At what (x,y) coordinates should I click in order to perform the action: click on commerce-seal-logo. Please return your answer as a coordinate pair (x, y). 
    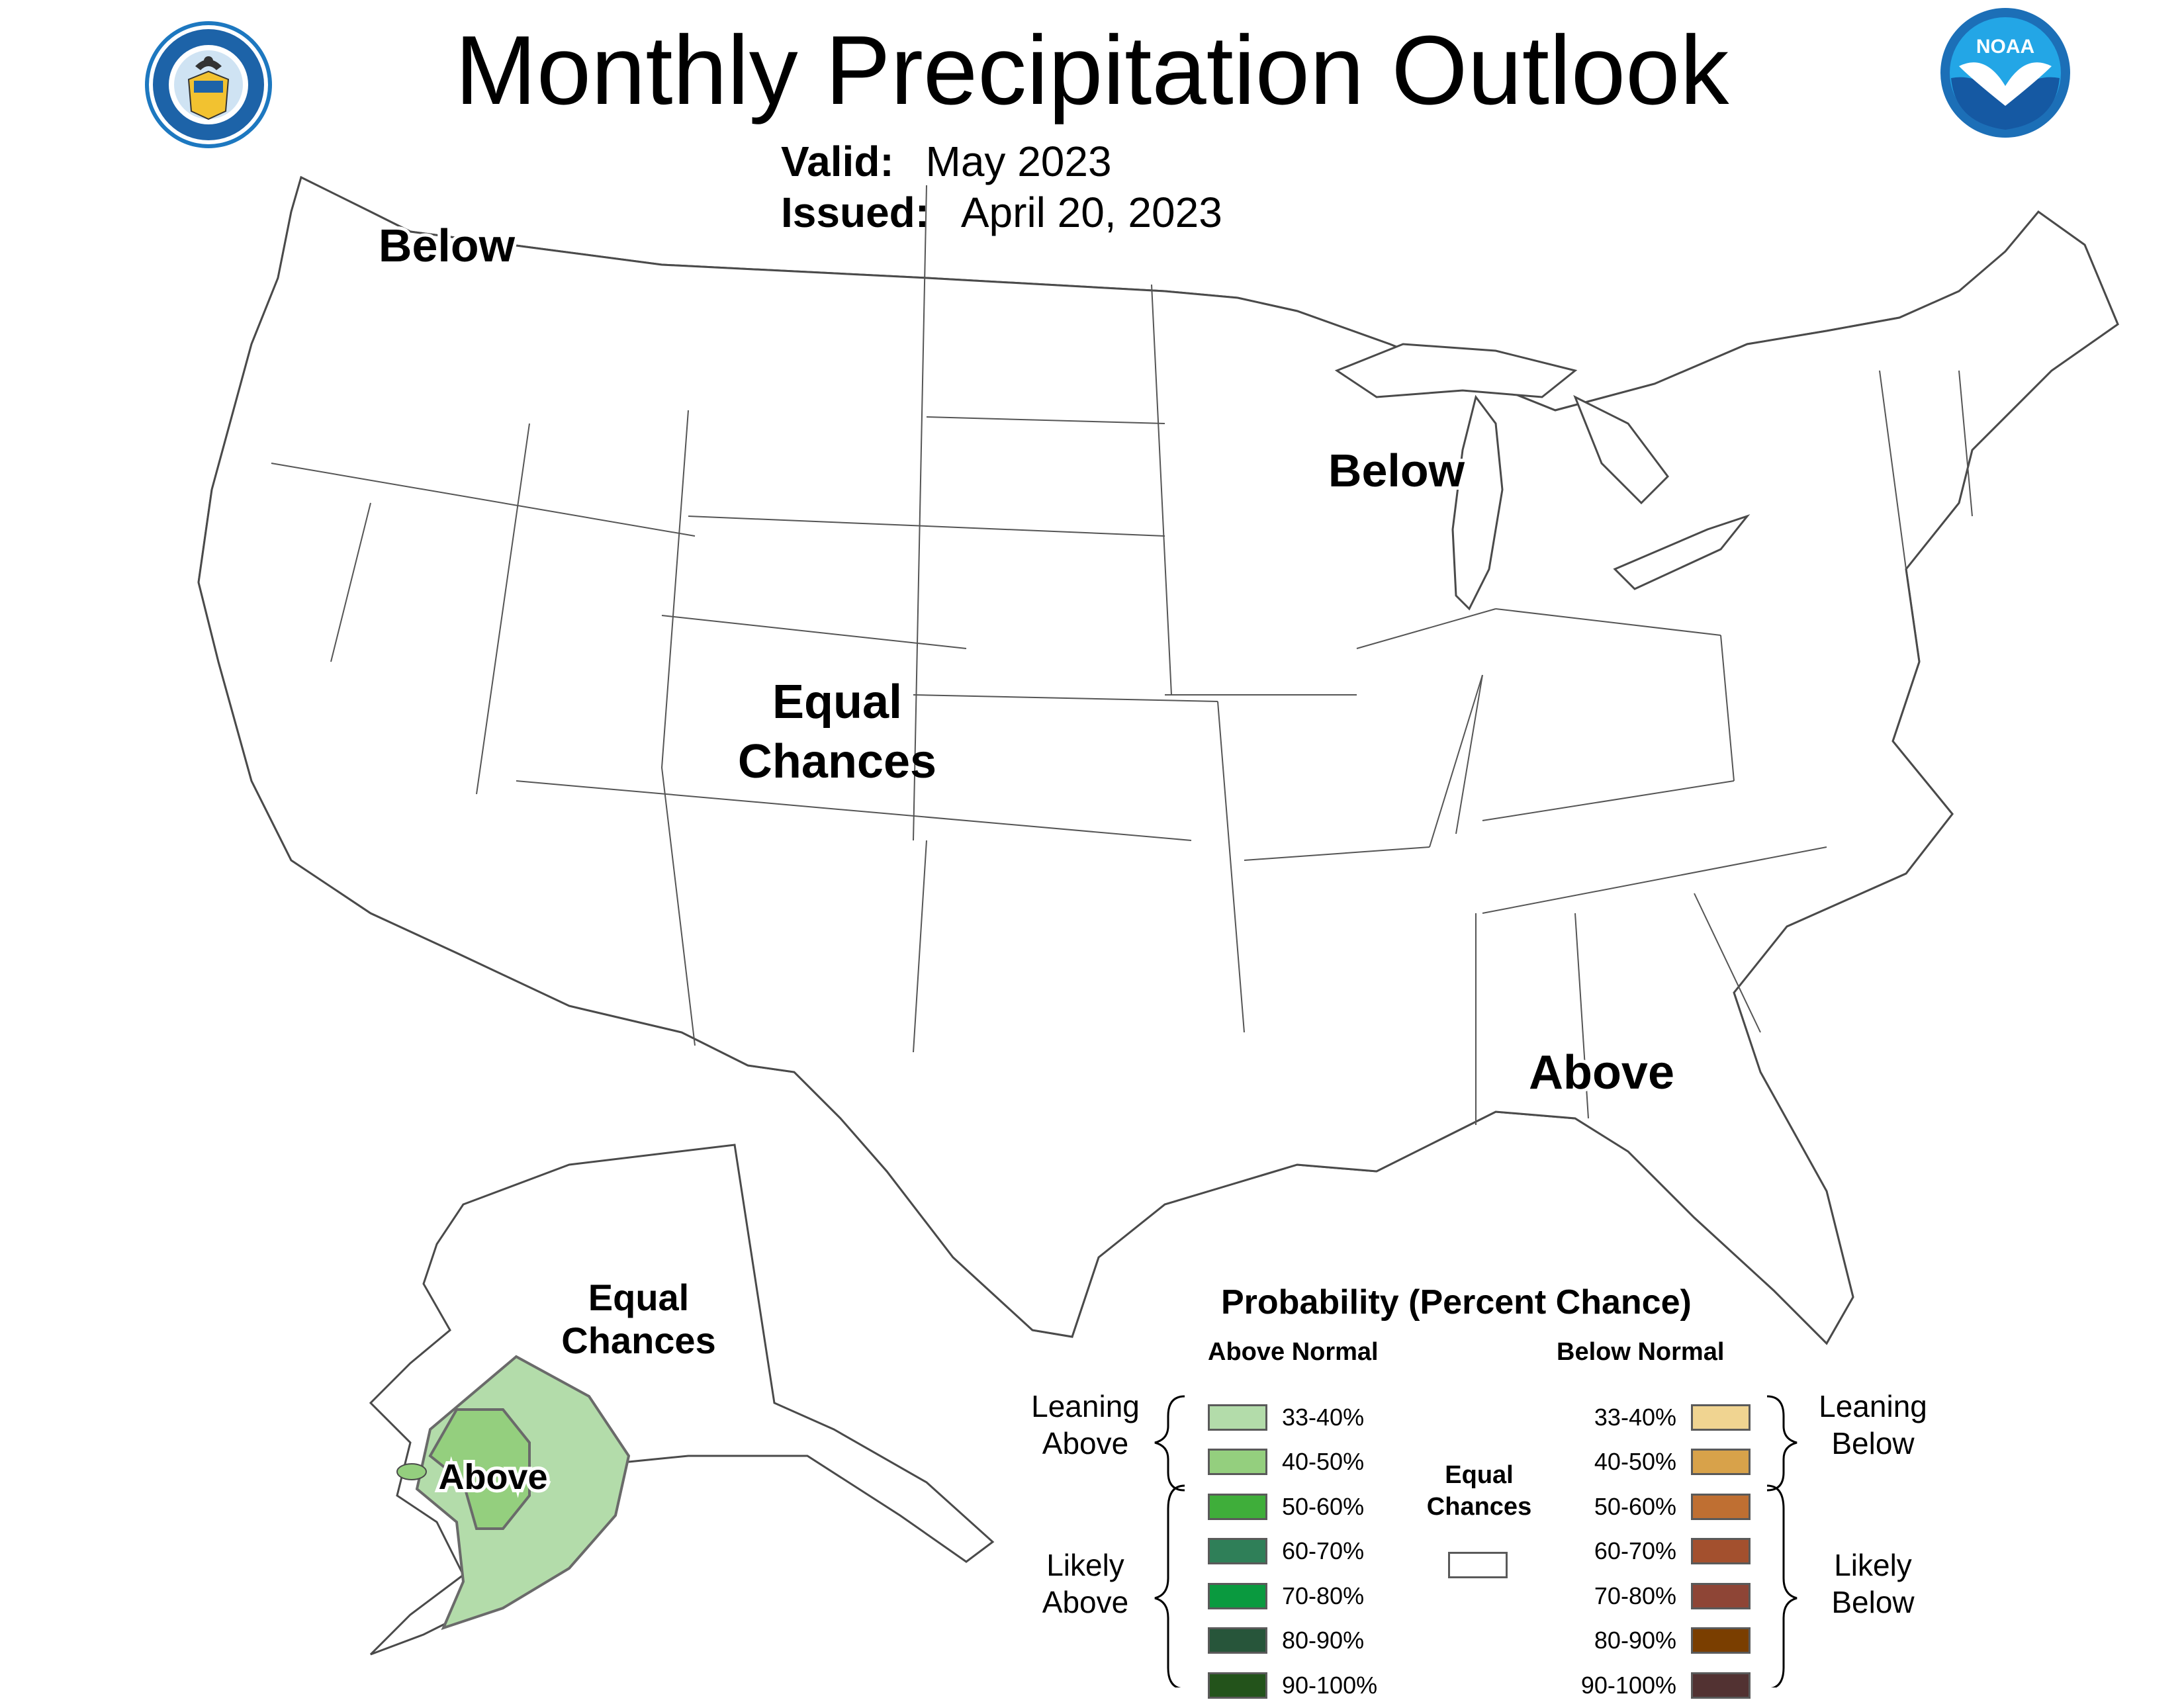
    Looking at the image, I should click on (208, 84).